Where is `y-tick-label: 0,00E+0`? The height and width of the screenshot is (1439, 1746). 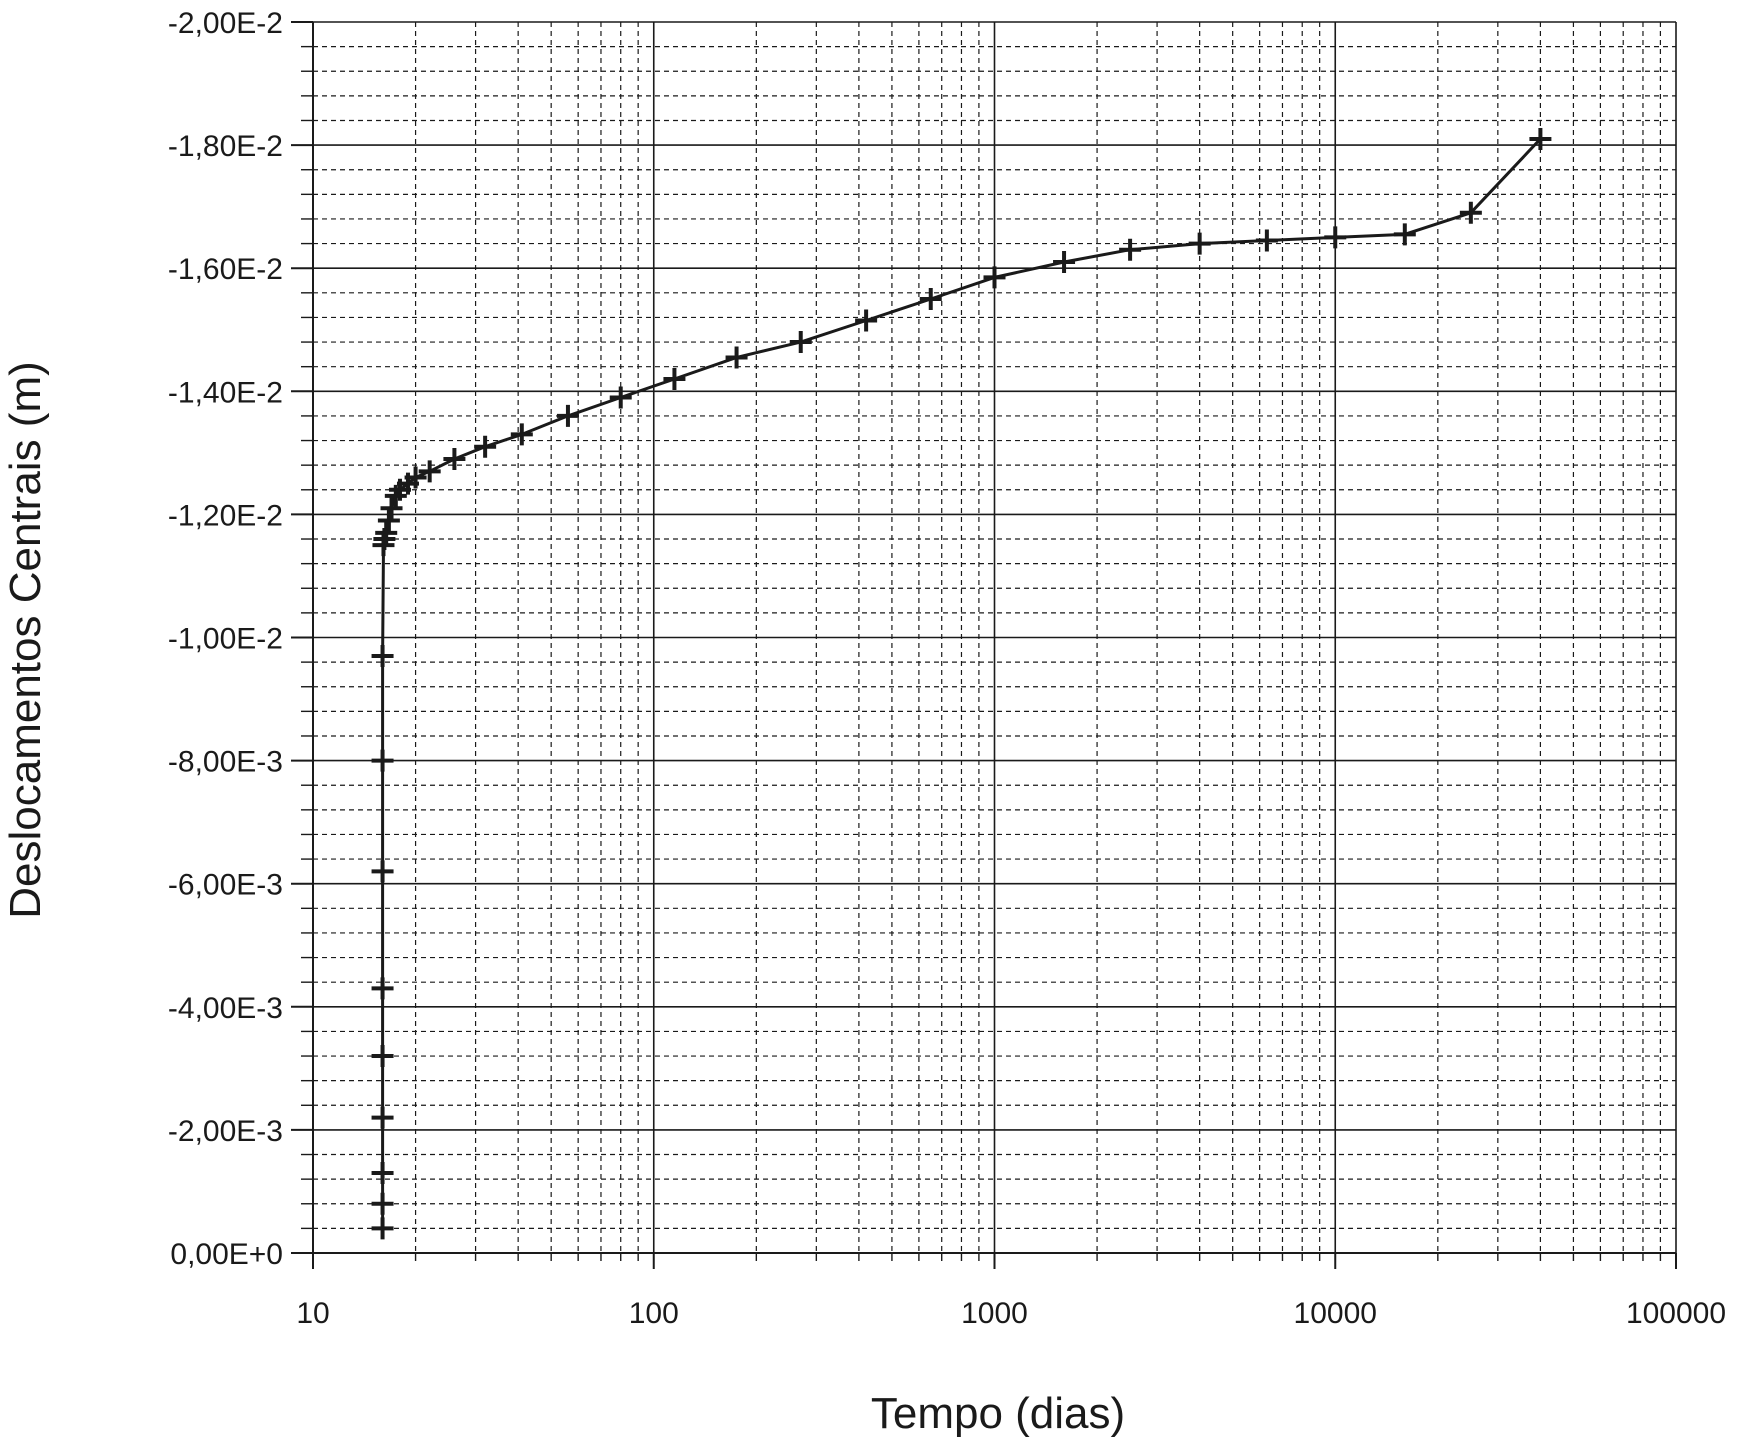
y-tick-label: 0,00E+0 is located at coordinates (226, 1254).